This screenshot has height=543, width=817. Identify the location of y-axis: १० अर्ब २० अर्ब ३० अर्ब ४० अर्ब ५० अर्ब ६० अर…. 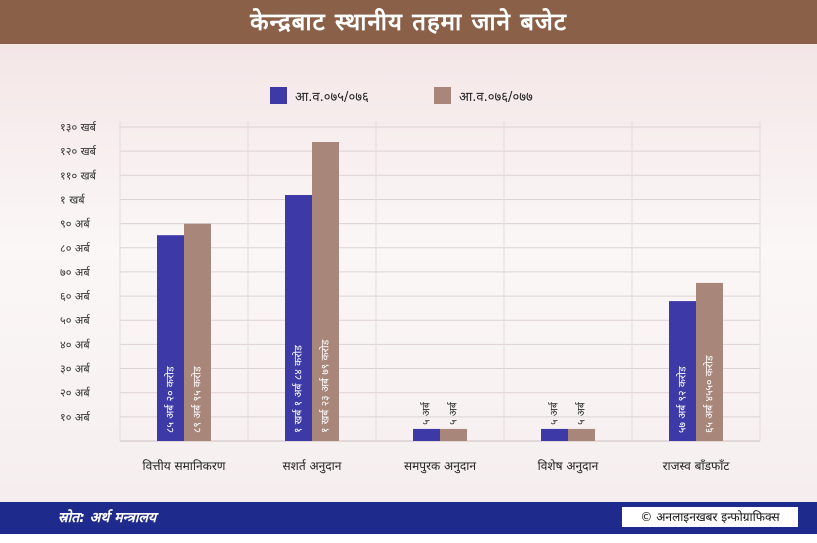
(78, 272).